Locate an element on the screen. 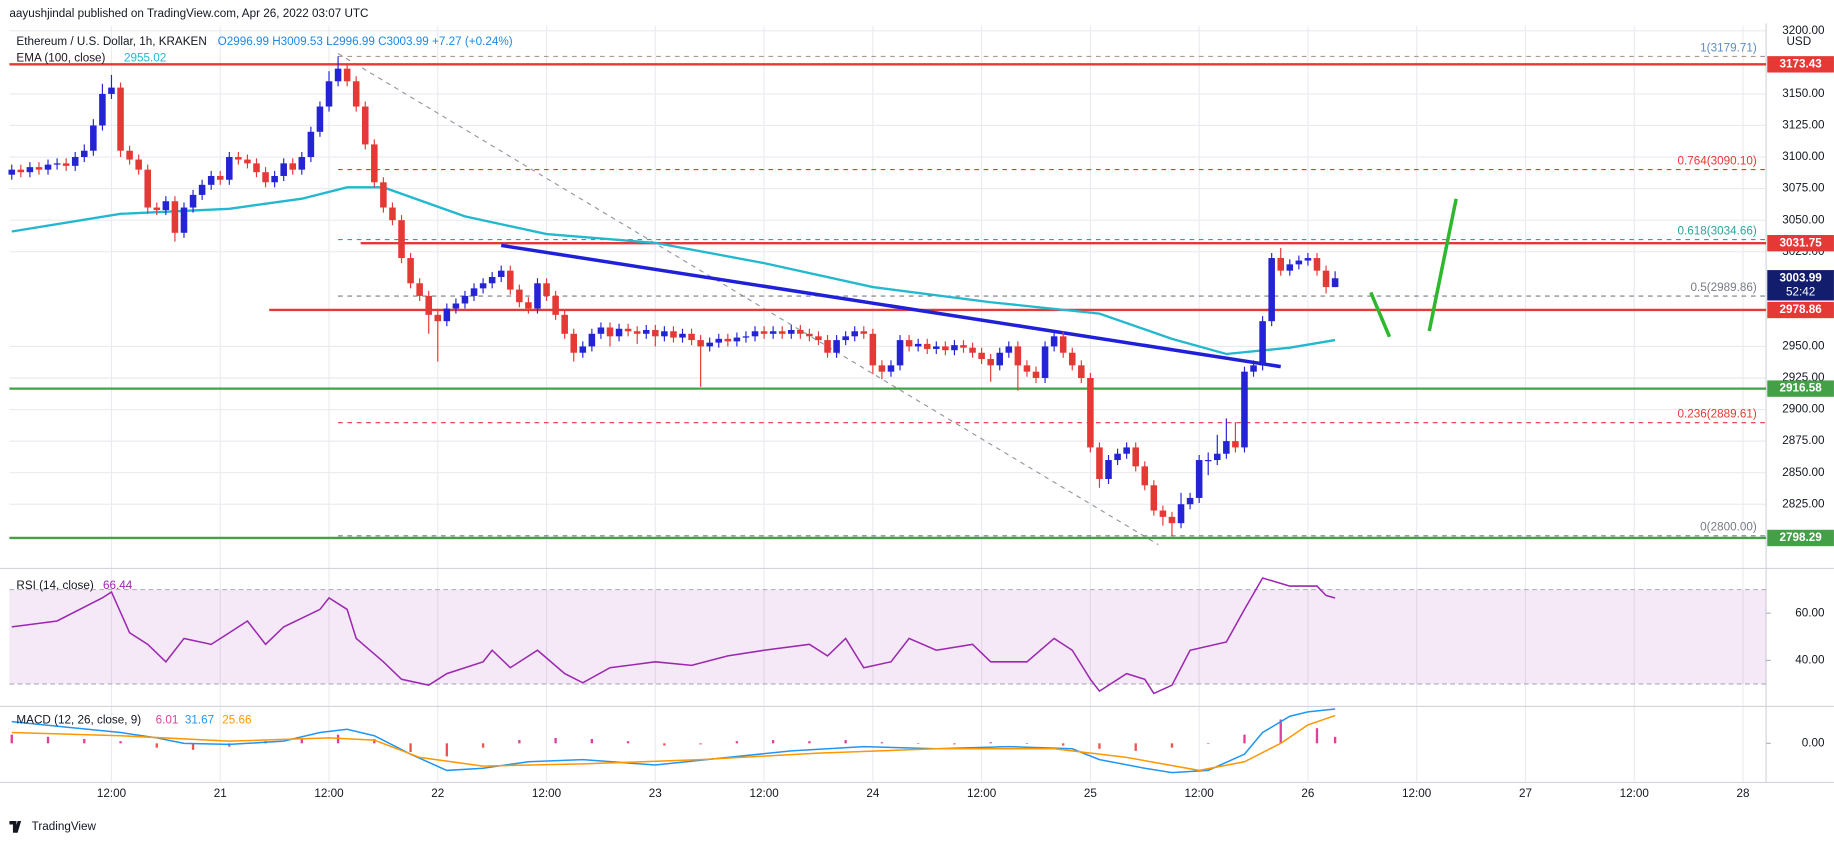 This screenshot has width=1834, height=845. price-line-label: 3031.75 is located at coordinates (1800, 242).